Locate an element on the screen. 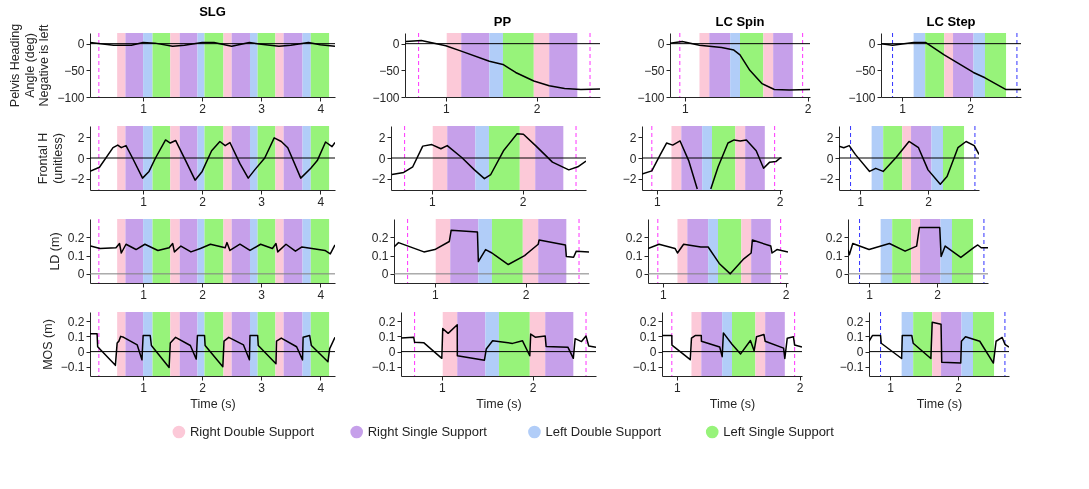 The width and height of the screenshot is (1089, 489). category-label: Left Single Support is located at coordinates (779, 431).